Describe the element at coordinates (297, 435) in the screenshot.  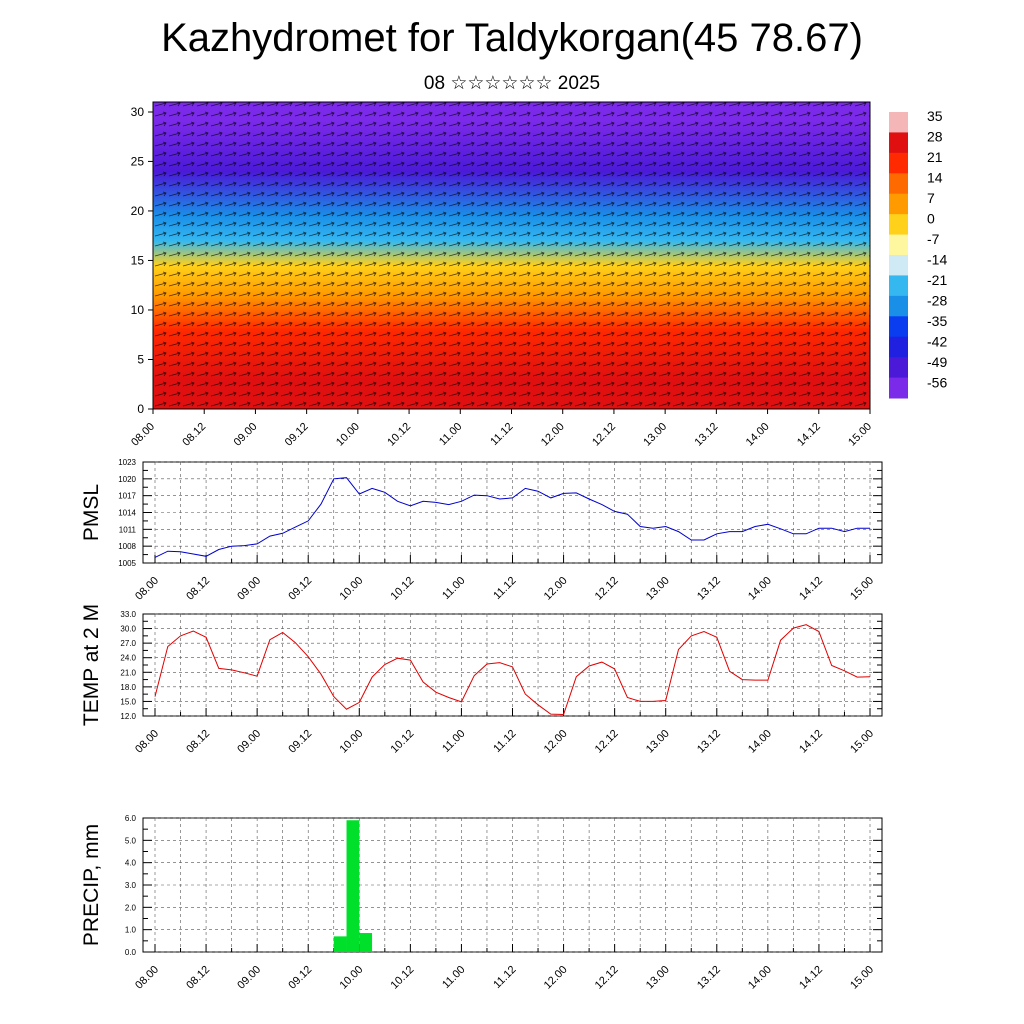
I see `cross-section-x-tick-label: 09.12` at that location.